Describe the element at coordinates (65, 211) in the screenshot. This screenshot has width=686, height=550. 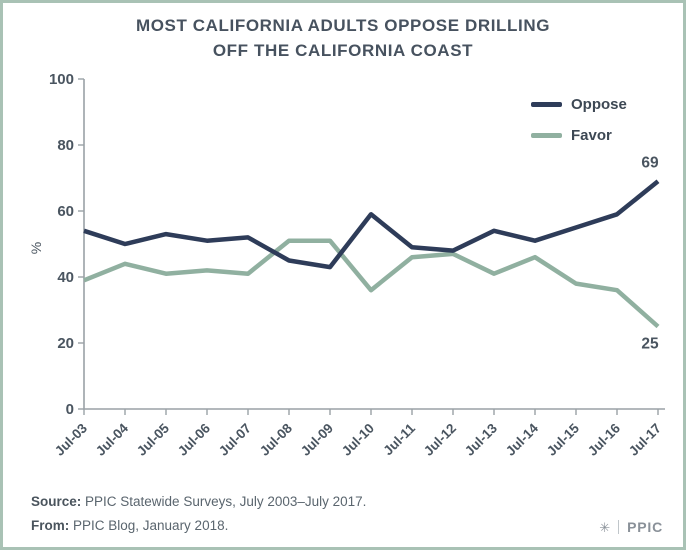
I see `y-tick-label: 60` at that location.